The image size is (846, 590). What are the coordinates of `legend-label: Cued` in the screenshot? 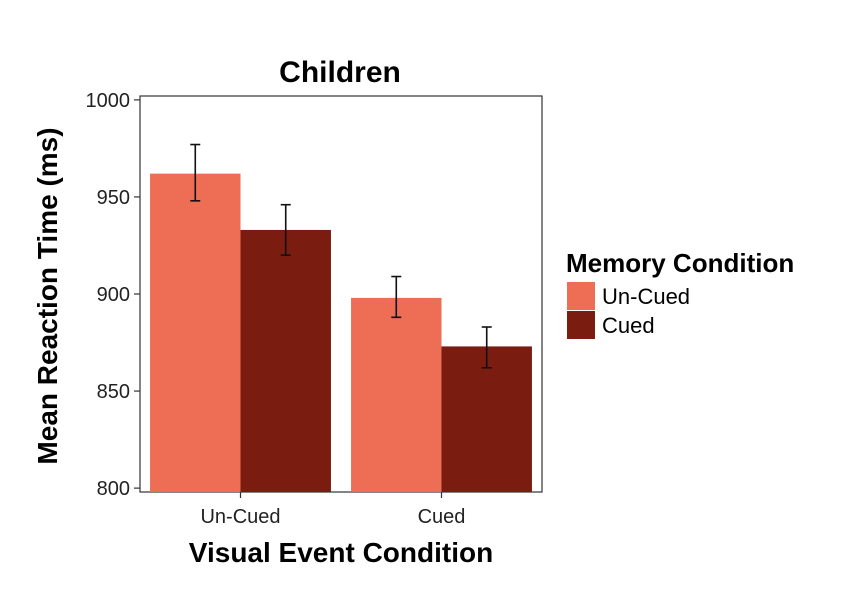 It's located at (628, 325).